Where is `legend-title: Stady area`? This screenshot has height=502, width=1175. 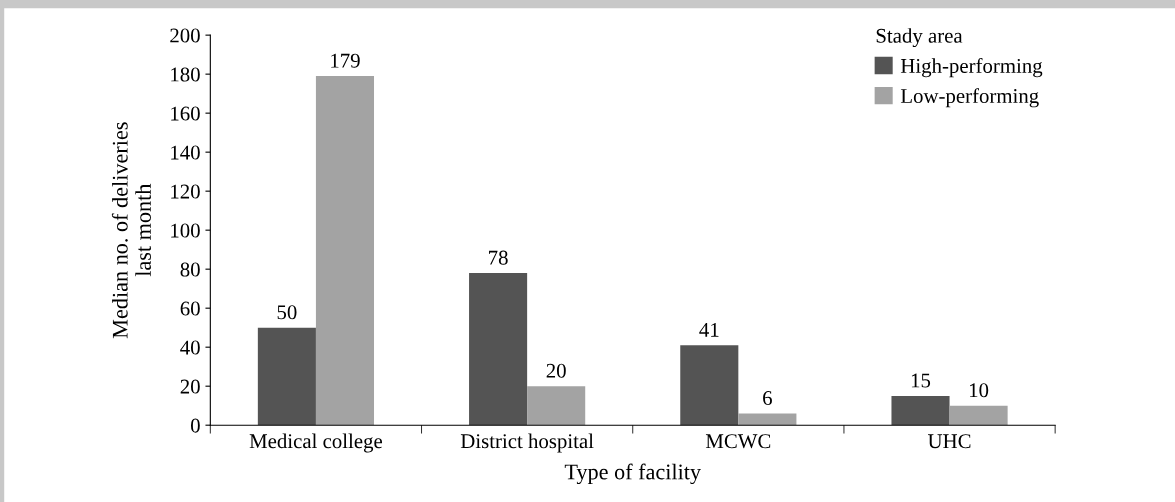 legend-title: Stady area is located at coordinates (919, 38).